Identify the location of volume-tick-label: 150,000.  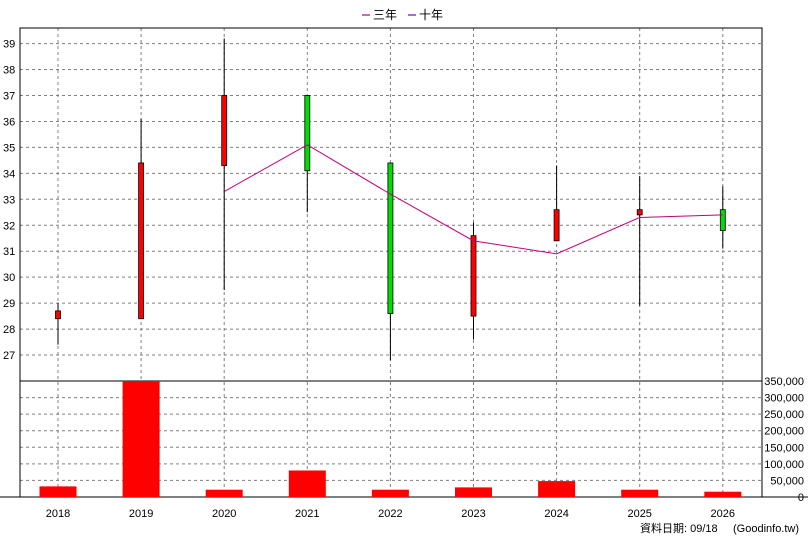
(784, 448).